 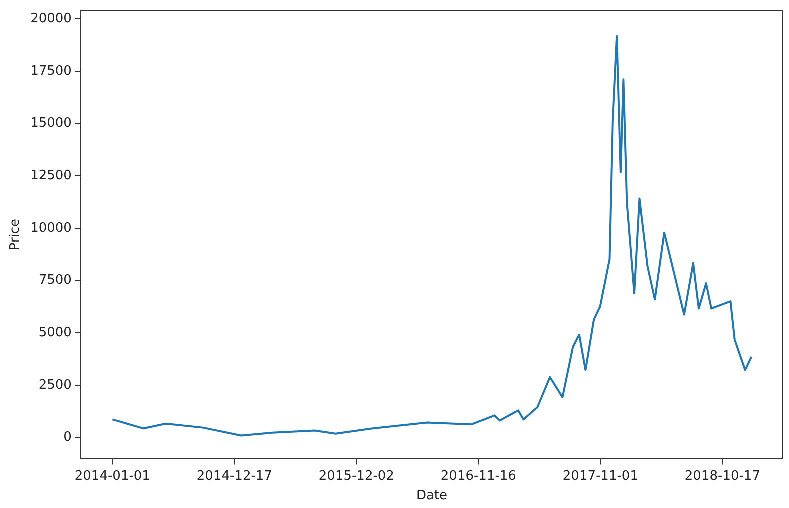 What do you see at coordinates (55, 280) in the screenshot?
I see `y-tick-label: 7500` at bounding box center [55, 280].